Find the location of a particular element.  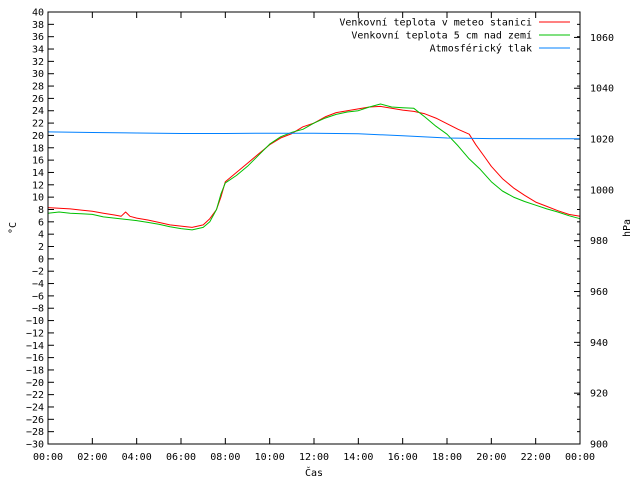

y-tick-label-left: 18 is located at coordinates (38, 148).